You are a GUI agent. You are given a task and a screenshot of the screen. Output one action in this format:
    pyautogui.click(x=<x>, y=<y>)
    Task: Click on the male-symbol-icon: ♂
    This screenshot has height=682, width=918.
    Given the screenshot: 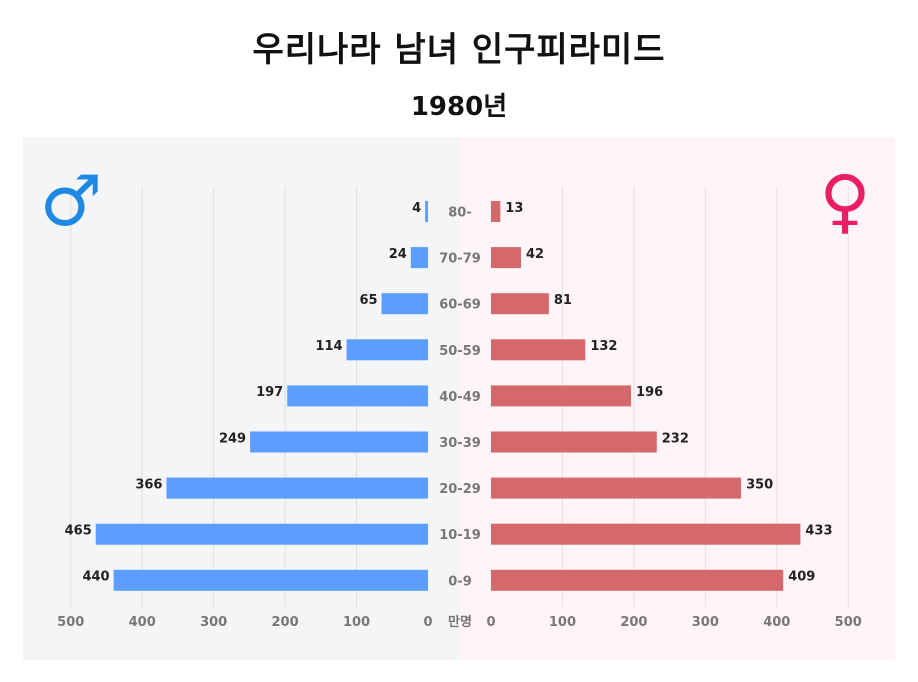 What is the action you would take?
    pyautogui.click(x=71, y=201)
    